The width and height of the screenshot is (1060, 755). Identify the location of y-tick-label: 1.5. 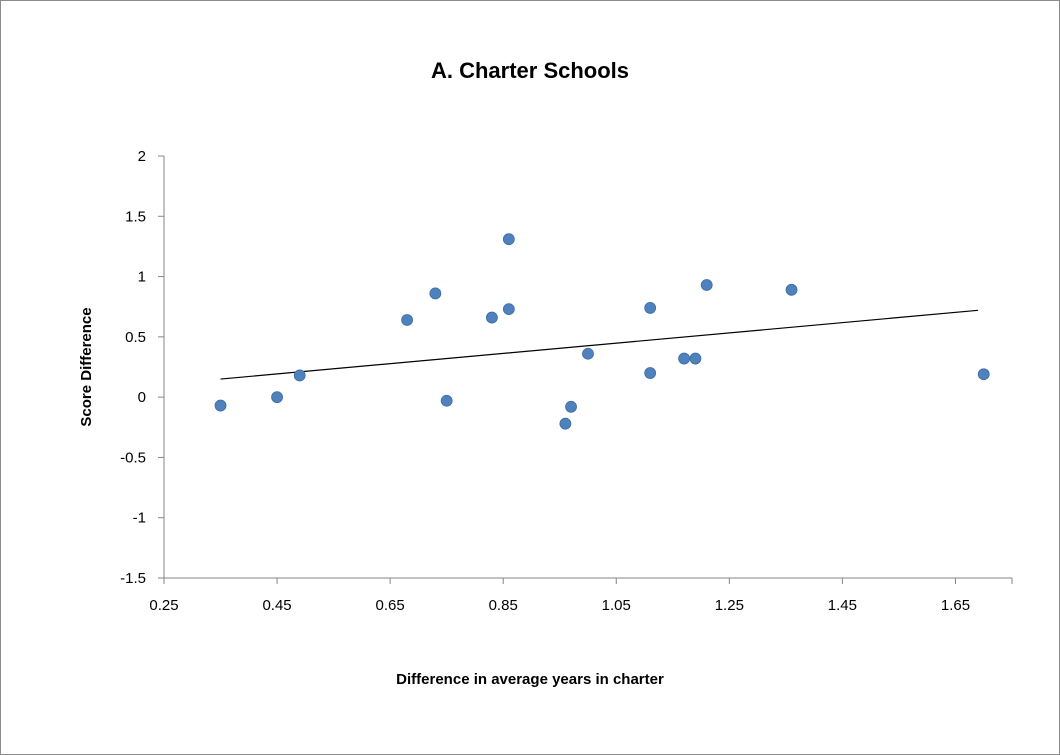
(135, 216).